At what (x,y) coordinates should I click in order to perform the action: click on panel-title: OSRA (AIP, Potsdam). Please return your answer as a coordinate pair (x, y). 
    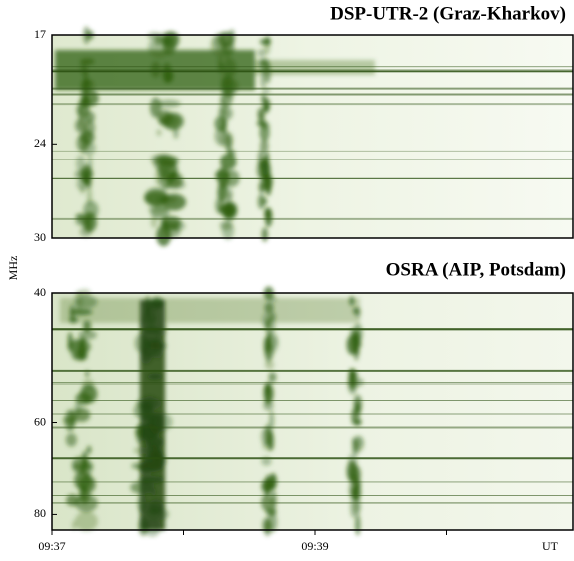
    Looking at the image, I should click on (476, 269).